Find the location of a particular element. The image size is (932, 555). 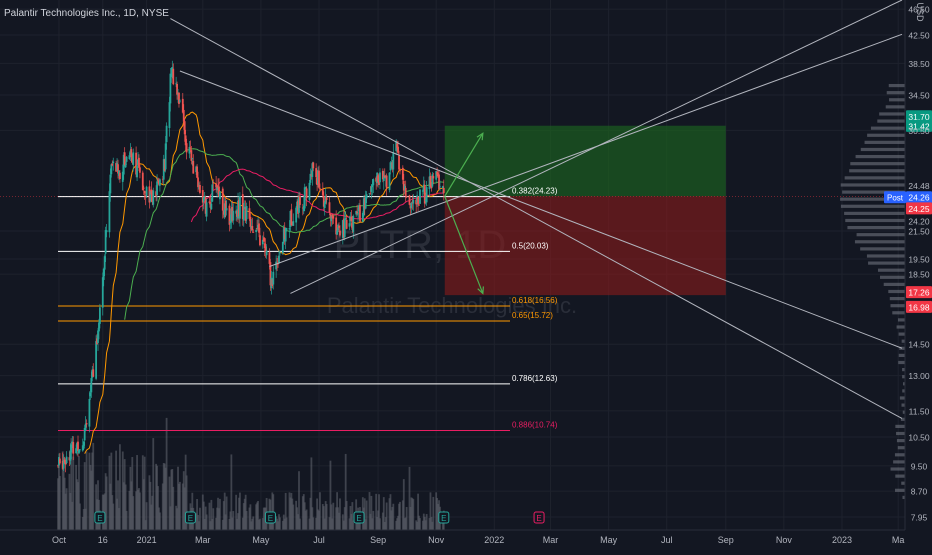

price-tick-label: 11.50 is located at coordinates (919, 411).